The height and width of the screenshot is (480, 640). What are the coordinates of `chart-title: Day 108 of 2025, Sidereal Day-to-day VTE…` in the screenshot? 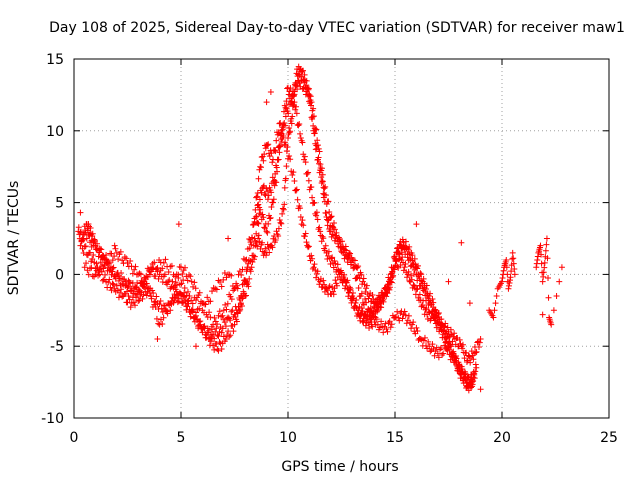 It's located at (337, 28).